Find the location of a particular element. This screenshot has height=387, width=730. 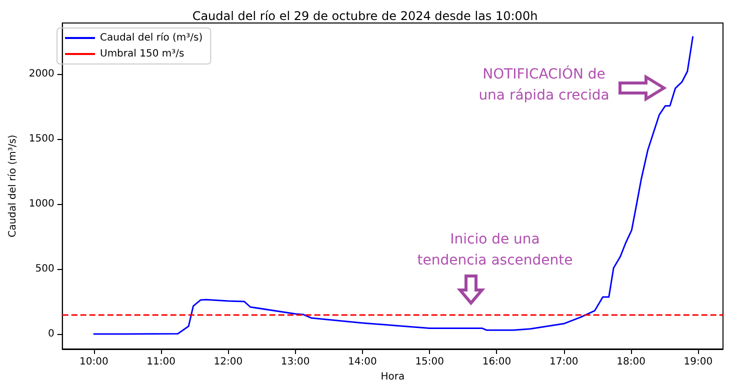

y-tick-label: 2000 is located at coordinates (41, 74).